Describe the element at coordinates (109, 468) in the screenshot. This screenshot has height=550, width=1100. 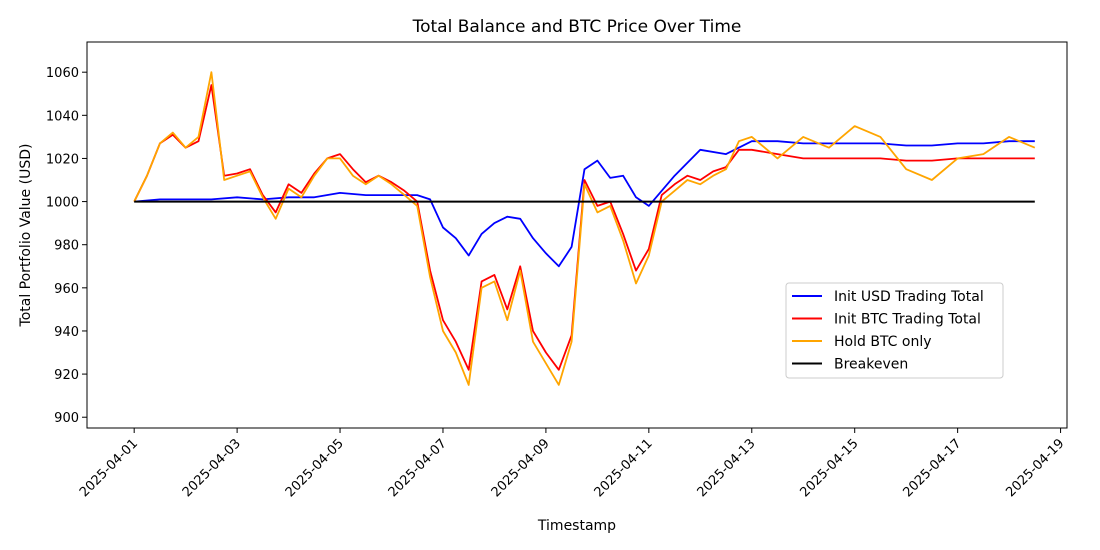
I see `x-tick-label: 2025-04-01` at that location.